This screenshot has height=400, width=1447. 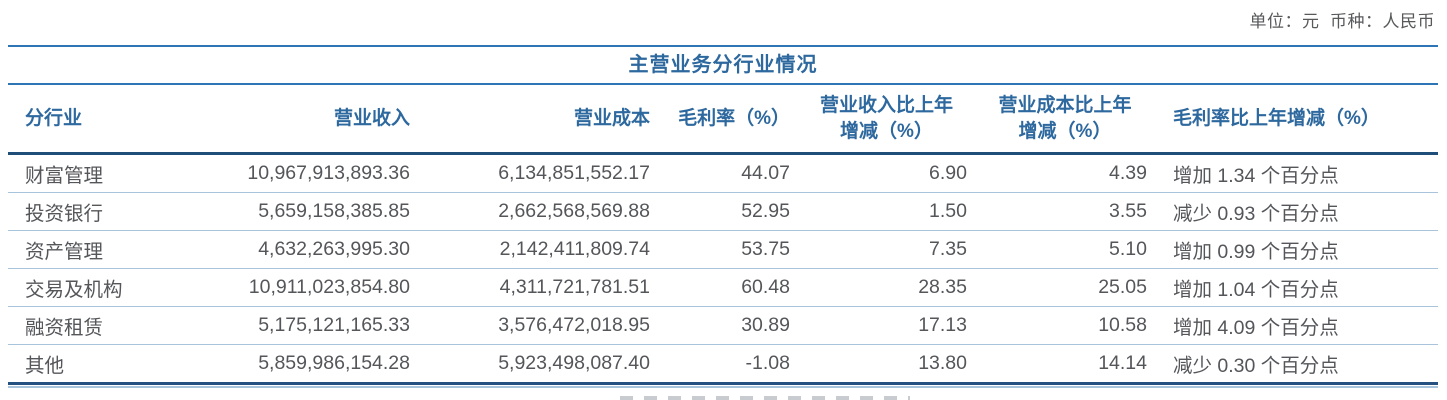 What do you see at coordinates (1296, 120) in the screenshot?
I see `col-header-margin-yoy: 毛利率比上年增减（%）` at bounding box center [1296, 120].